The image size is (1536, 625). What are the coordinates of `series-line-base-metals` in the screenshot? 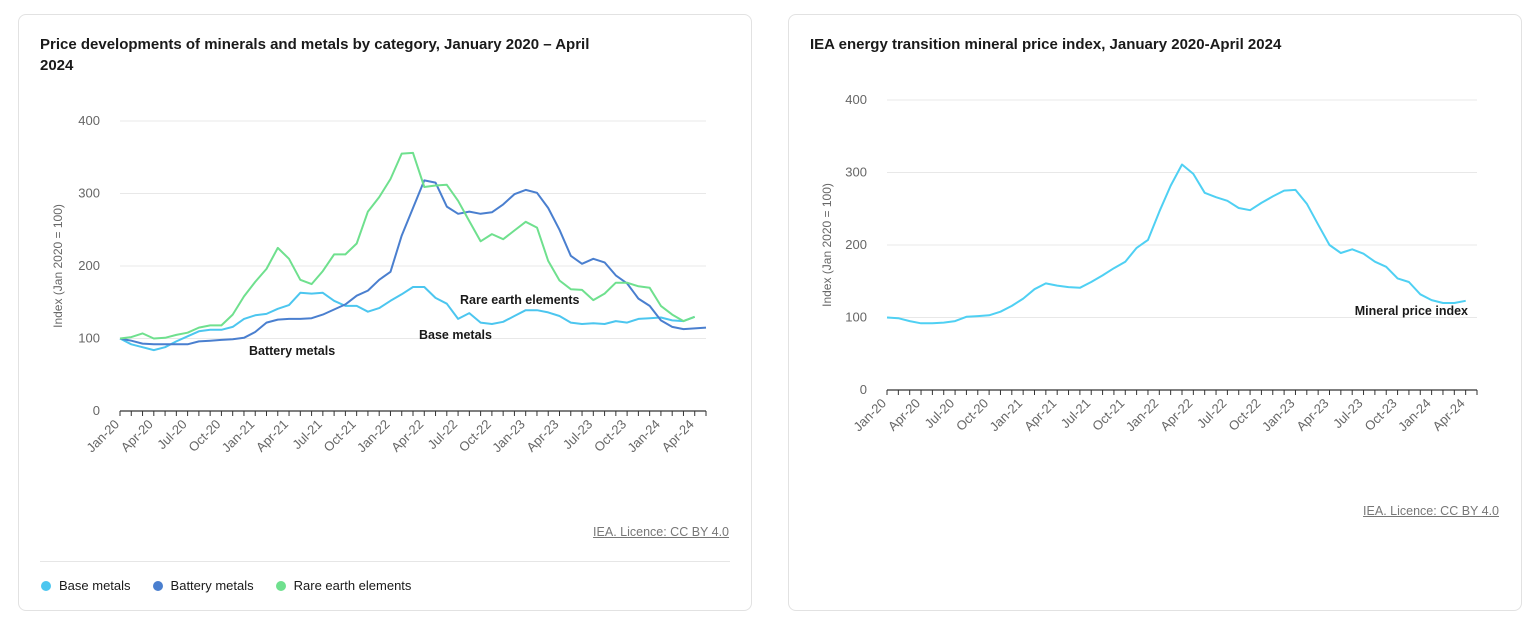 It's located at (407, 319).